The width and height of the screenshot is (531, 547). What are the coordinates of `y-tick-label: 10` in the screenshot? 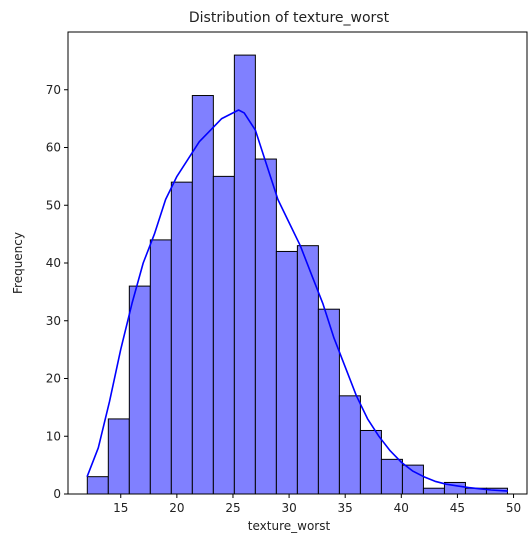 It's located at (53, 436).